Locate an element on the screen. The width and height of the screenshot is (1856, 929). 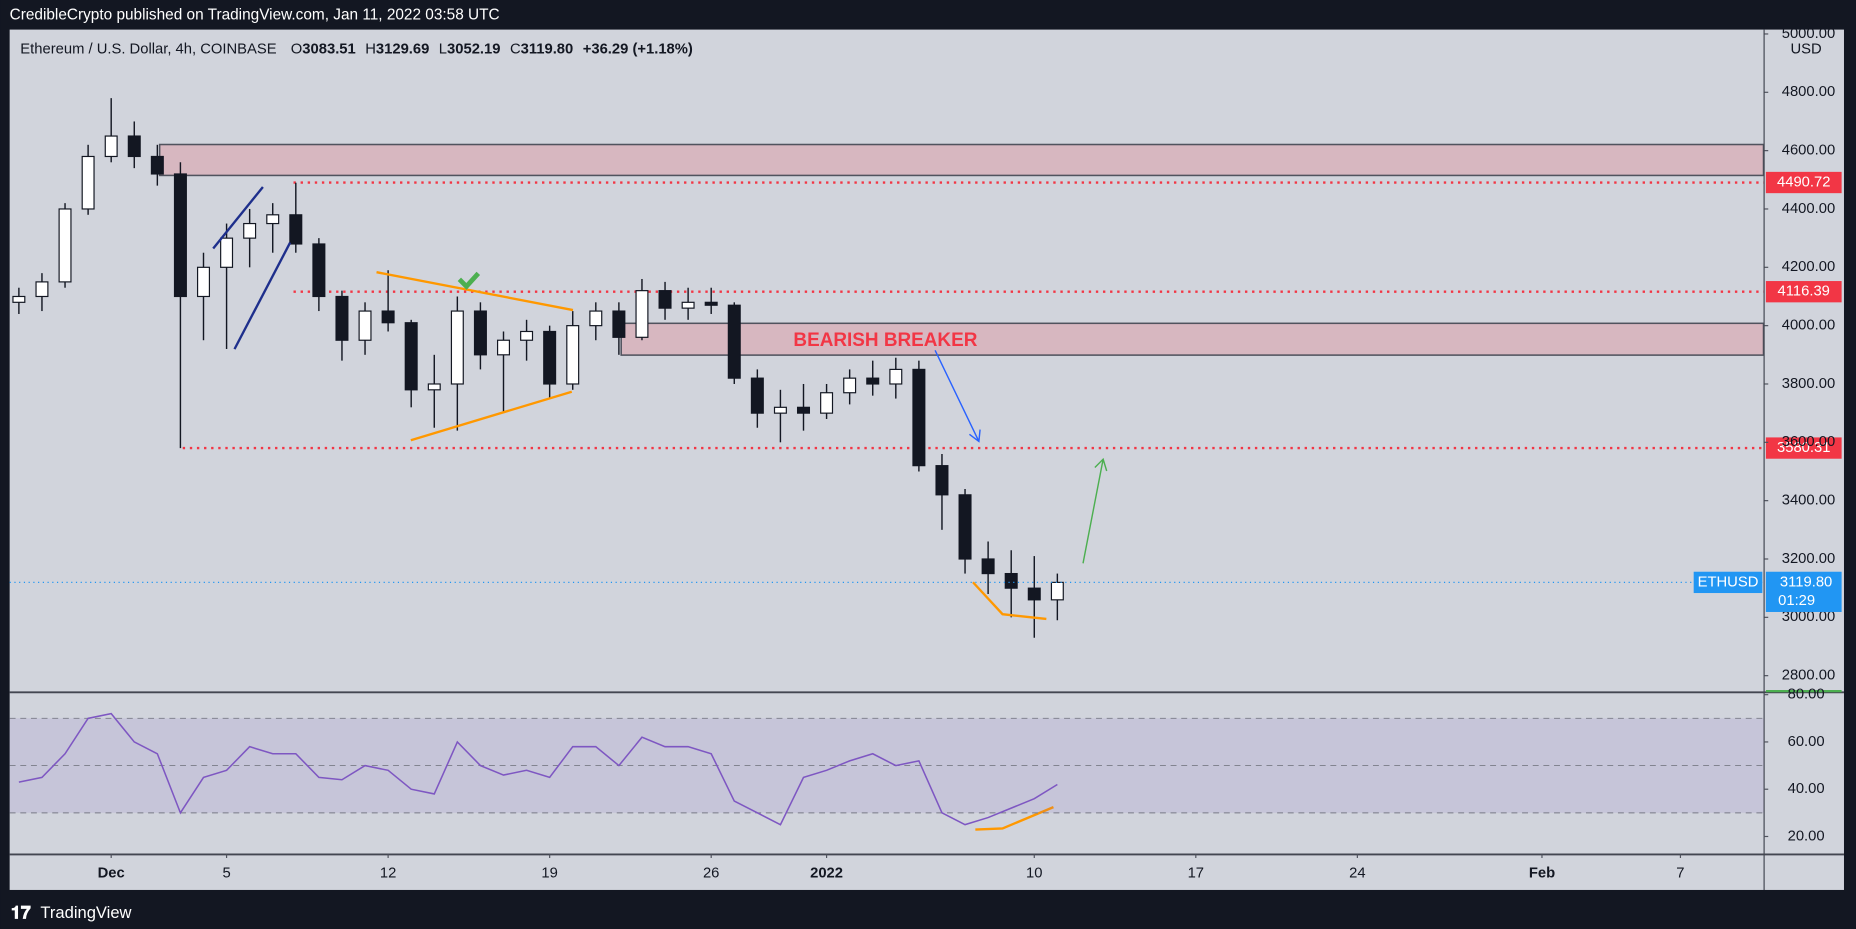
level-label: 3580.31 is located at coordinates (1803, 448).